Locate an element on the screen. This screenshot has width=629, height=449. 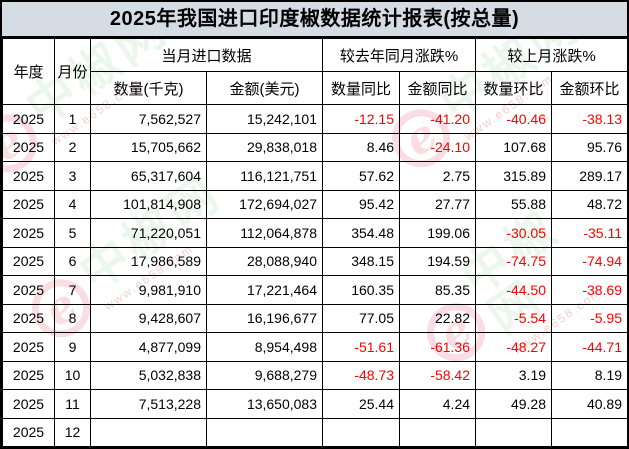
table-cell: -38.69 is located at coordinates (589, 290).